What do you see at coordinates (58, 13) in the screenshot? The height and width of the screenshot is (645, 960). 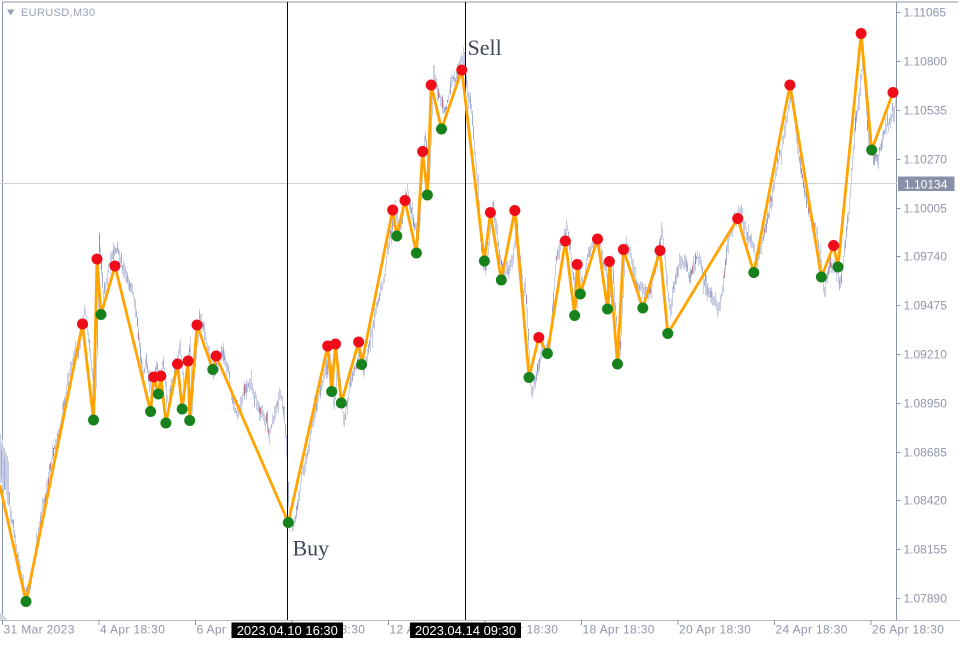 I see `svg-text: EURUSD,M30` at bounding box center [58, 13].